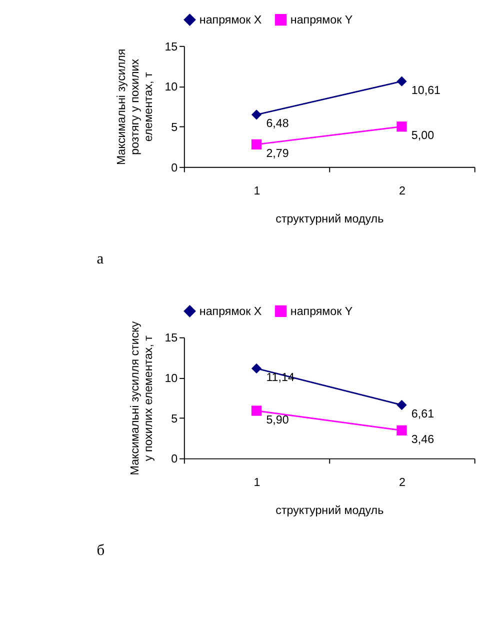  I want to click on y-axis-title: Максимальні зусилля розтягу у похилих елементах, т, so click(135, 107).